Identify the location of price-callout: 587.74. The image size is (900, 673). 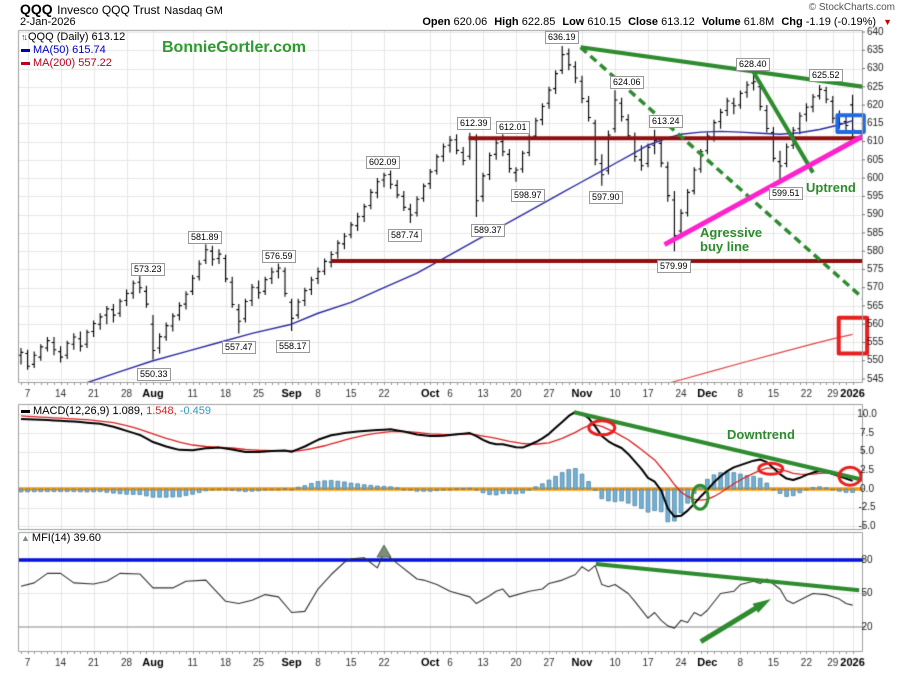
(405, 235).